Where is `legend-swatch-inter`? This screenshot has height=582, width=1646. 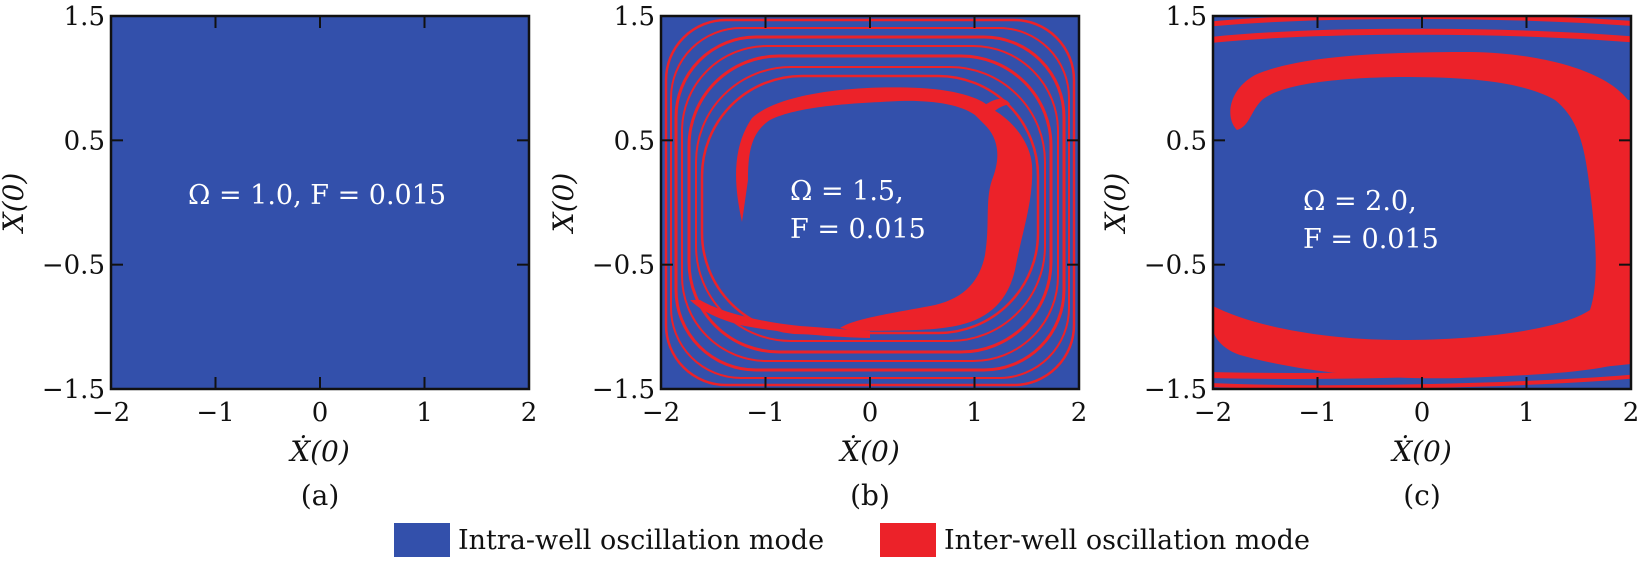
legend-swatch-inter is located at coordinates (908, 540).